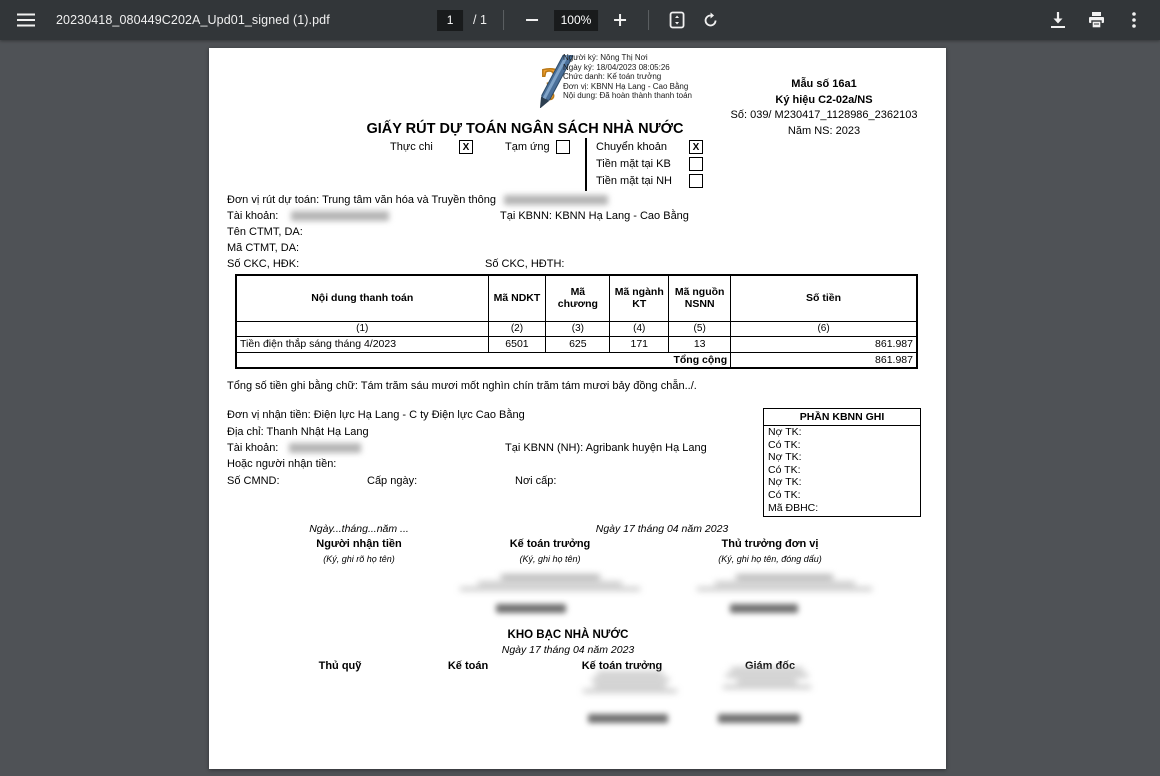 This screenshot has height=776, width=1160. Describe the element at coordinates (630, 682) in the screenshot. I see `redacted-signature-treasury-chief-accountant` at that location.